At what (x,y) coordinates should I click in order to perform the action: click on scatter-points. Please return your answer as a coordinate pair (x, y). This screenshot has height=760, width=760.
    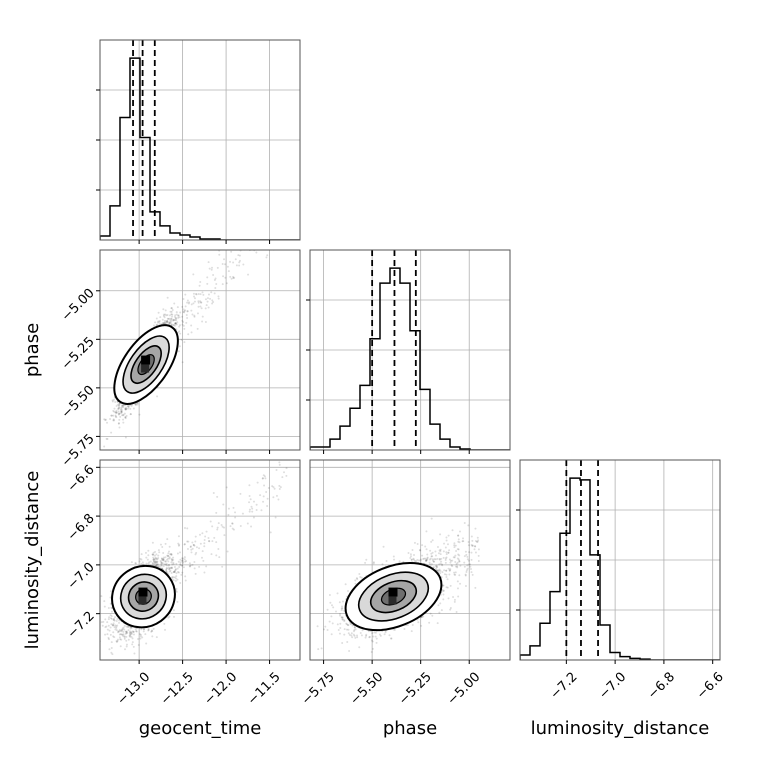
    Looking at the image, I should click on (190, 317).